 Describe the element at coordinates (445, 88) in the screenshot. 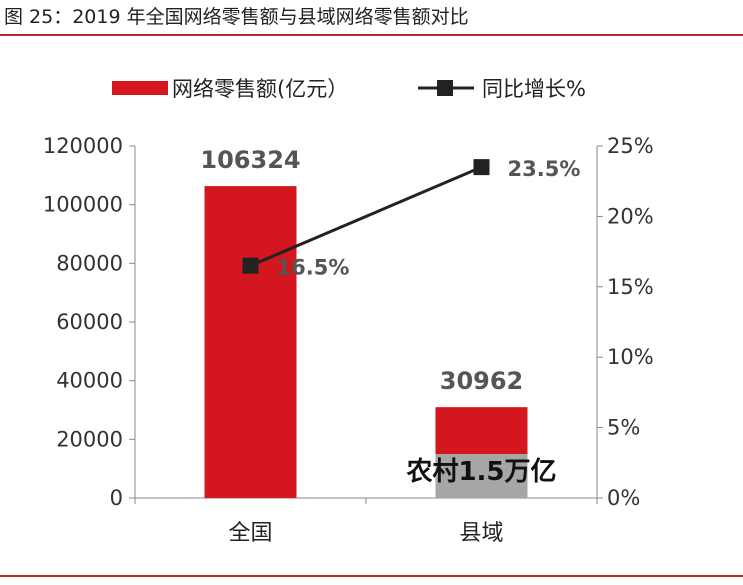

I see `legend-line-marker` at that location.